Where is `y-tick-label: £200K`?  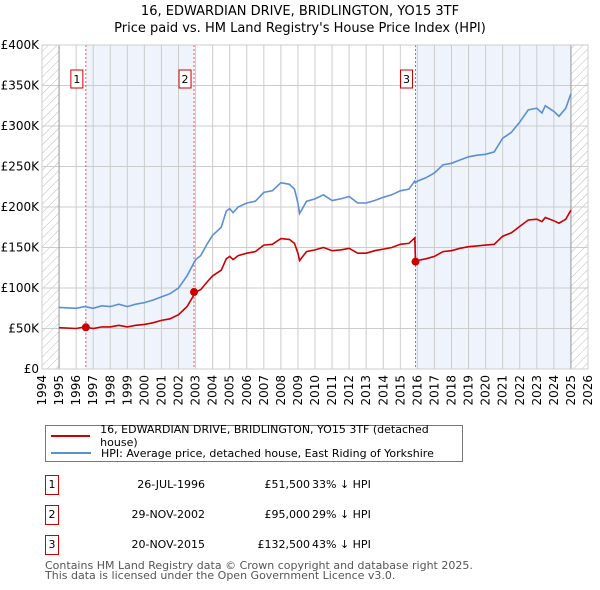
y-tick-label: £200K is located at coordinates (21, 207).